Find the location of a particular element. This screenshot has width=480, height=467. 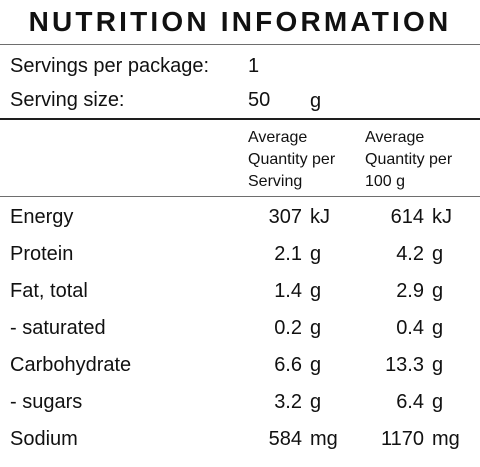

column-header-per-serving-line-2: Quantity per is located at coordinates (292, 159).